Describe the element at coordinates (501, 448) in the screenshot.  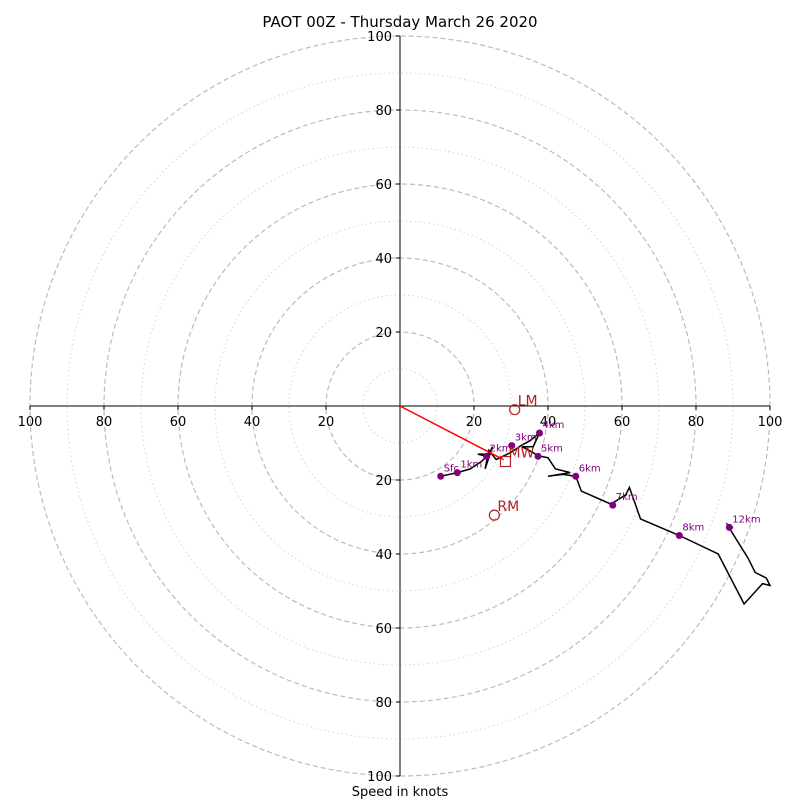
I see `height-label-2km: 2km` at that location.